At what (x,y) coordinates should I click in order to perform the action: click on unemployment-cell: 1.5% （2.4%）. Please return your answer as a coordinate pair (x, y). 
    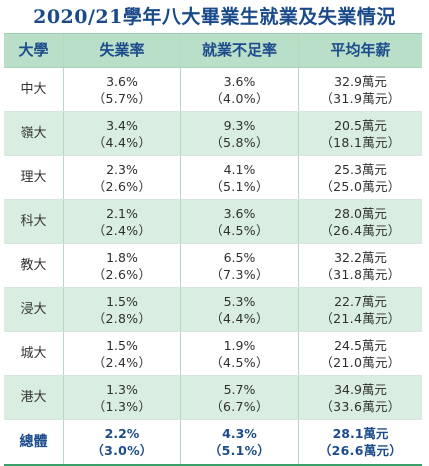
    Looking at the image, I should click on (122, 353).